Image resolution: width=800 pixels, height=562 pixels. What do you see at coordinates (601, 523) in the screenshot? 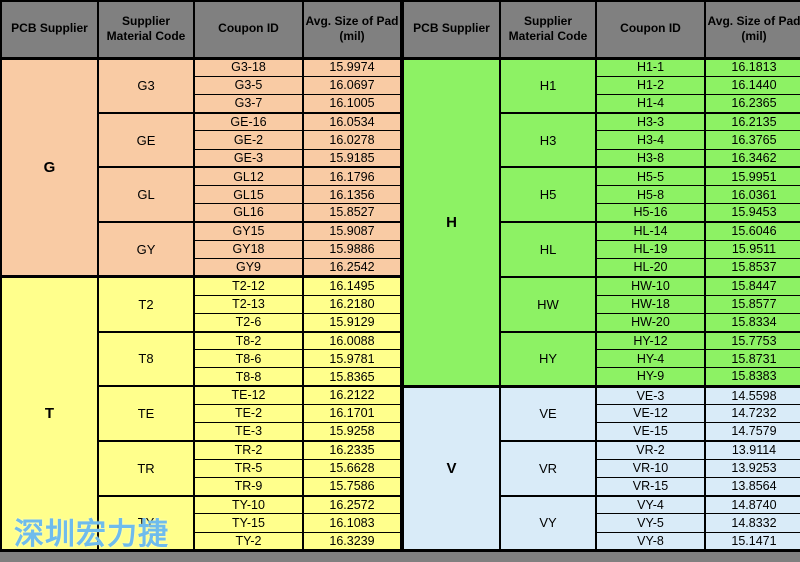
I see `table-row: VY VY-4 14.8740` at bounding box center [601, 523].